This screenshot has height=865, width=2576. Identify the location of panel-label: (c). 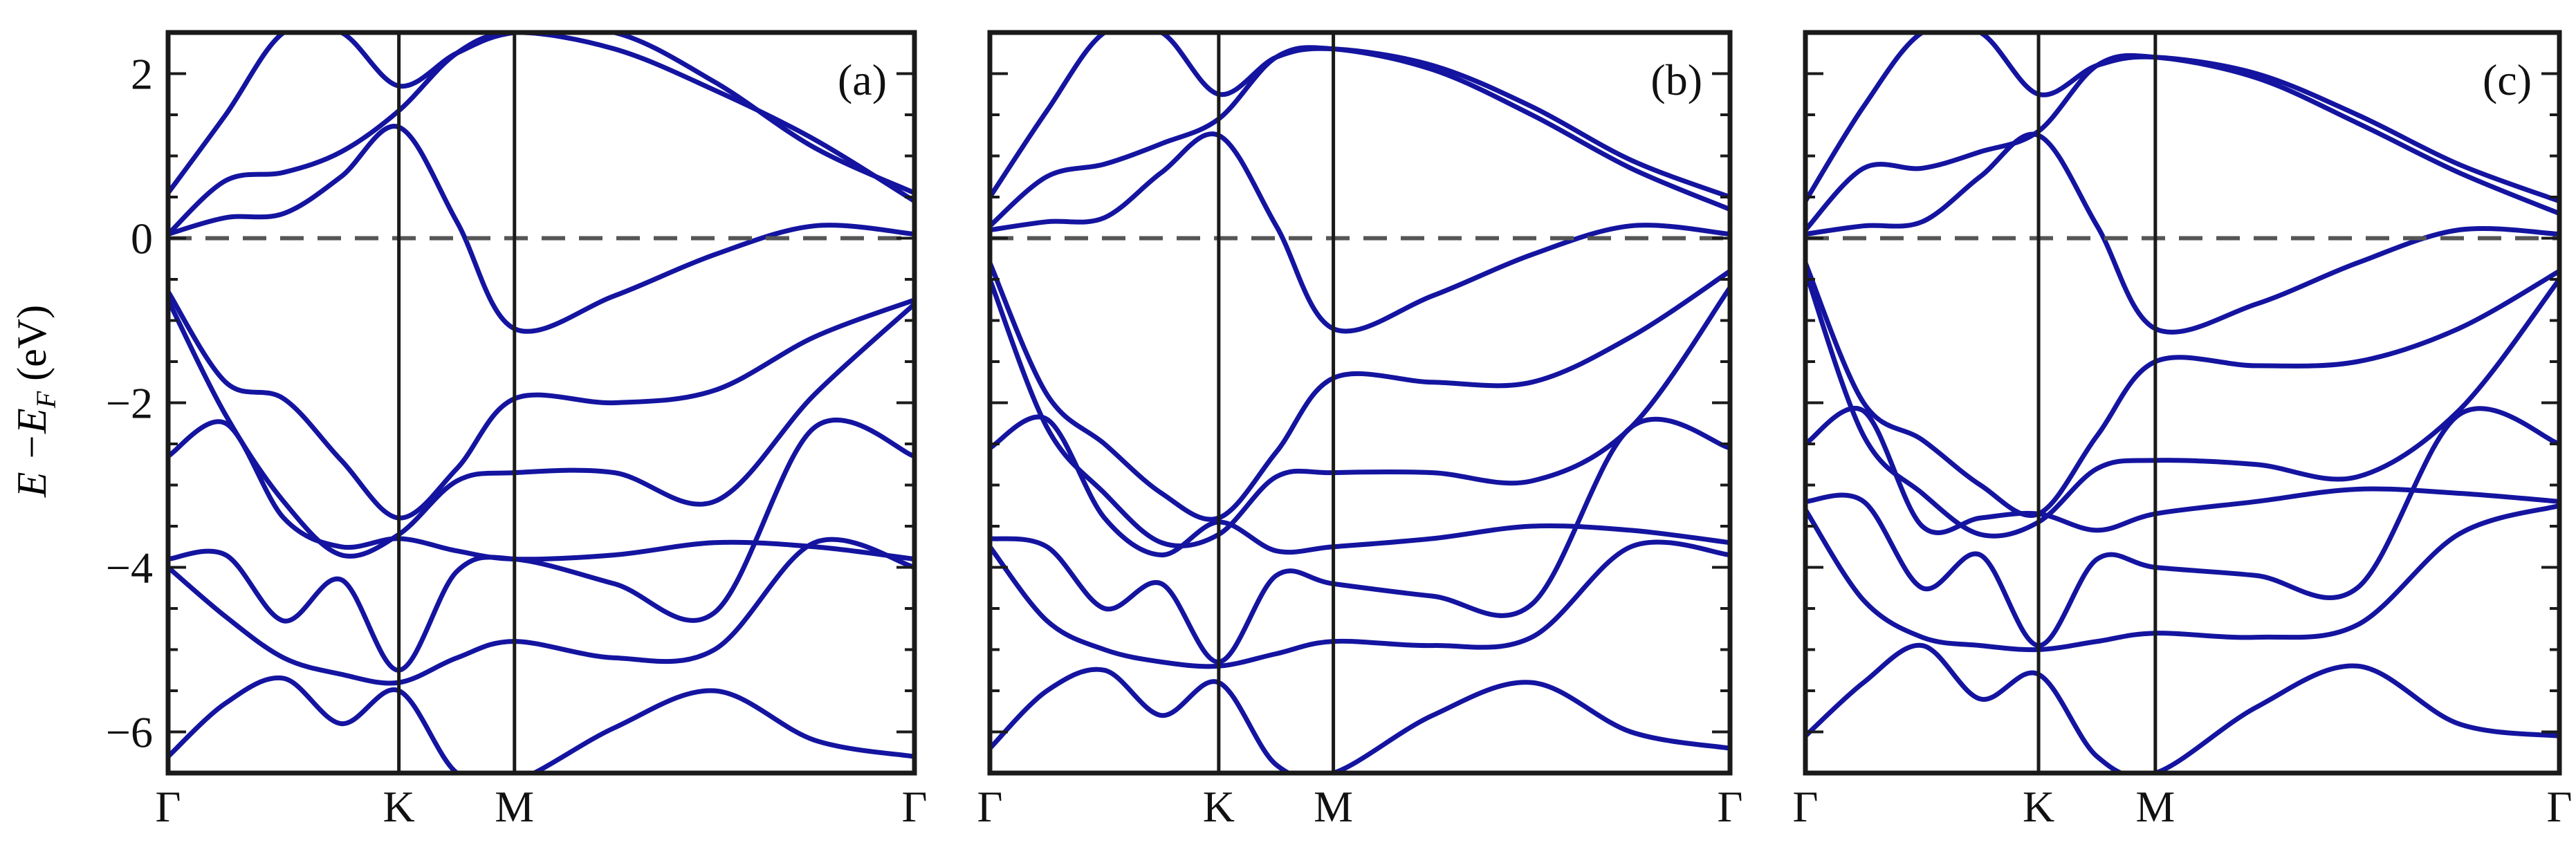
(2507, 80).